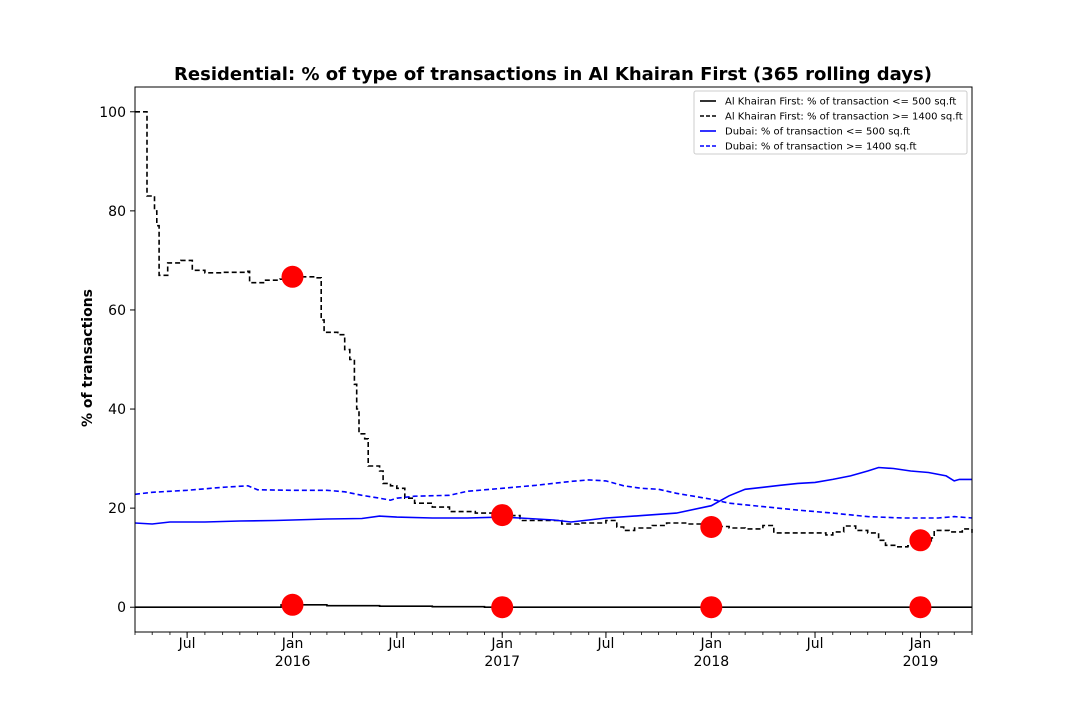 Image resolution: width=1080 pixels, height=720 pixels. Describe the element at coordinates (815, 644) in the screenshot. I see `x-tick-label-7: Jul` at that location.